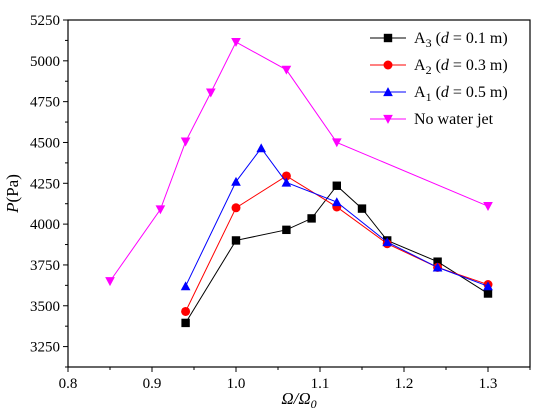 Image resolution: width=550 pixels, height=417 pixels. Describe the element at coordinates (12, 194) in the screenshot. I see `y-axis-title: P(Pa)` at that location.